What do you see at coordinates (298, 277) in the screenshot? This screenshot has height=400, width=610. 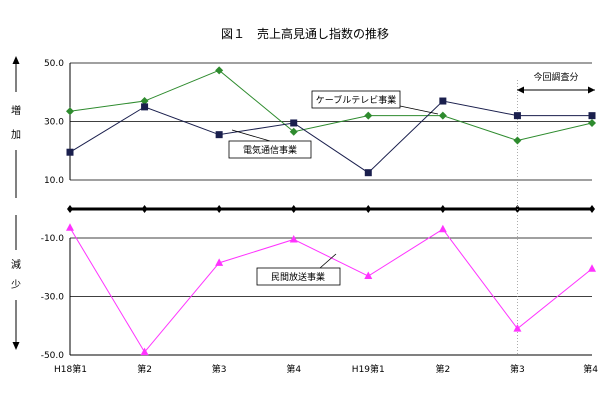 I see `callout-broadcast-label: 民間放送事業` at bounding box center [298, 277].